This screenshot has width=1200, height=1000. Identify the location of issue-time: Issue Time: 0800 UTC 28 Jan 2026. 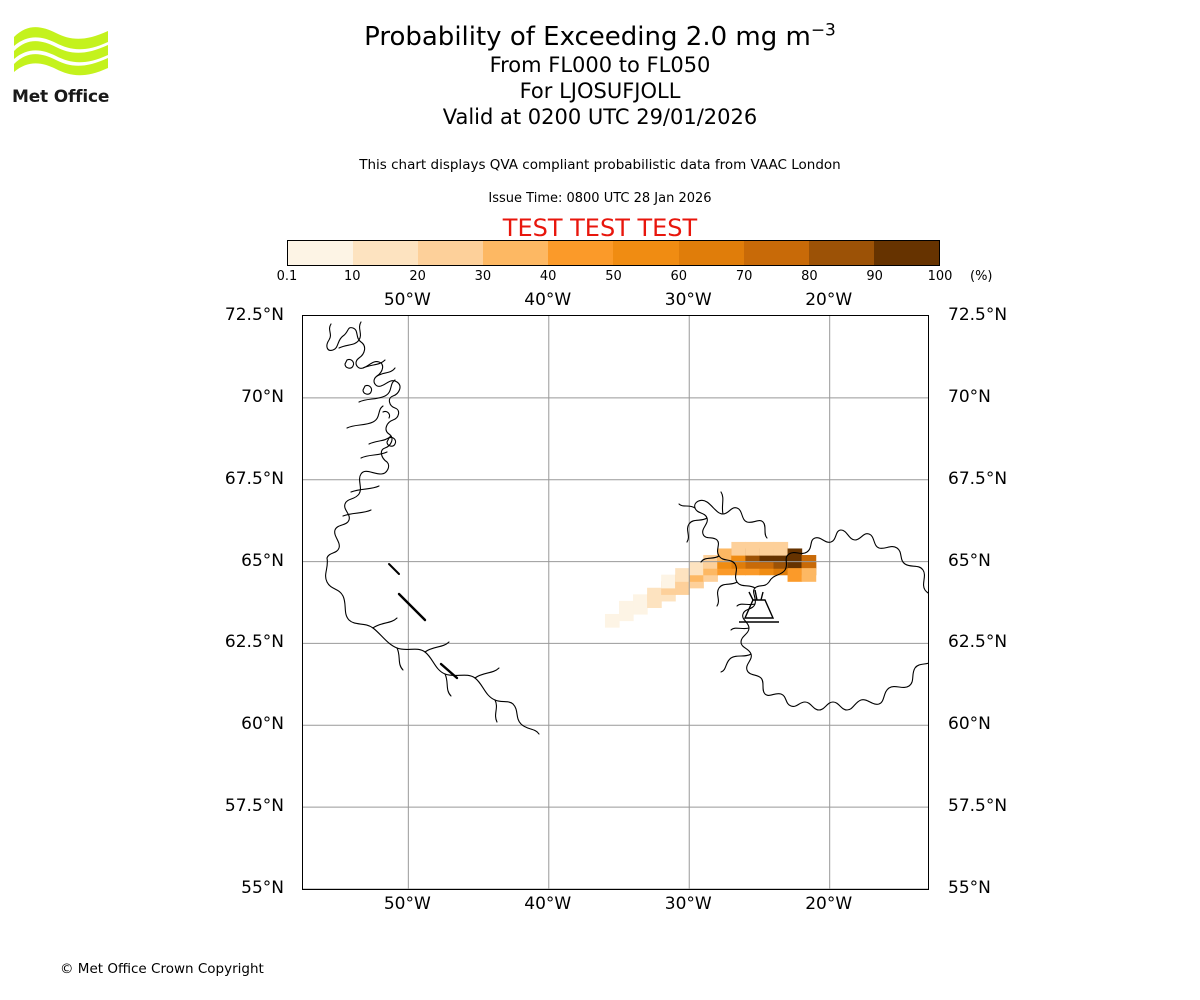
(600, 198).